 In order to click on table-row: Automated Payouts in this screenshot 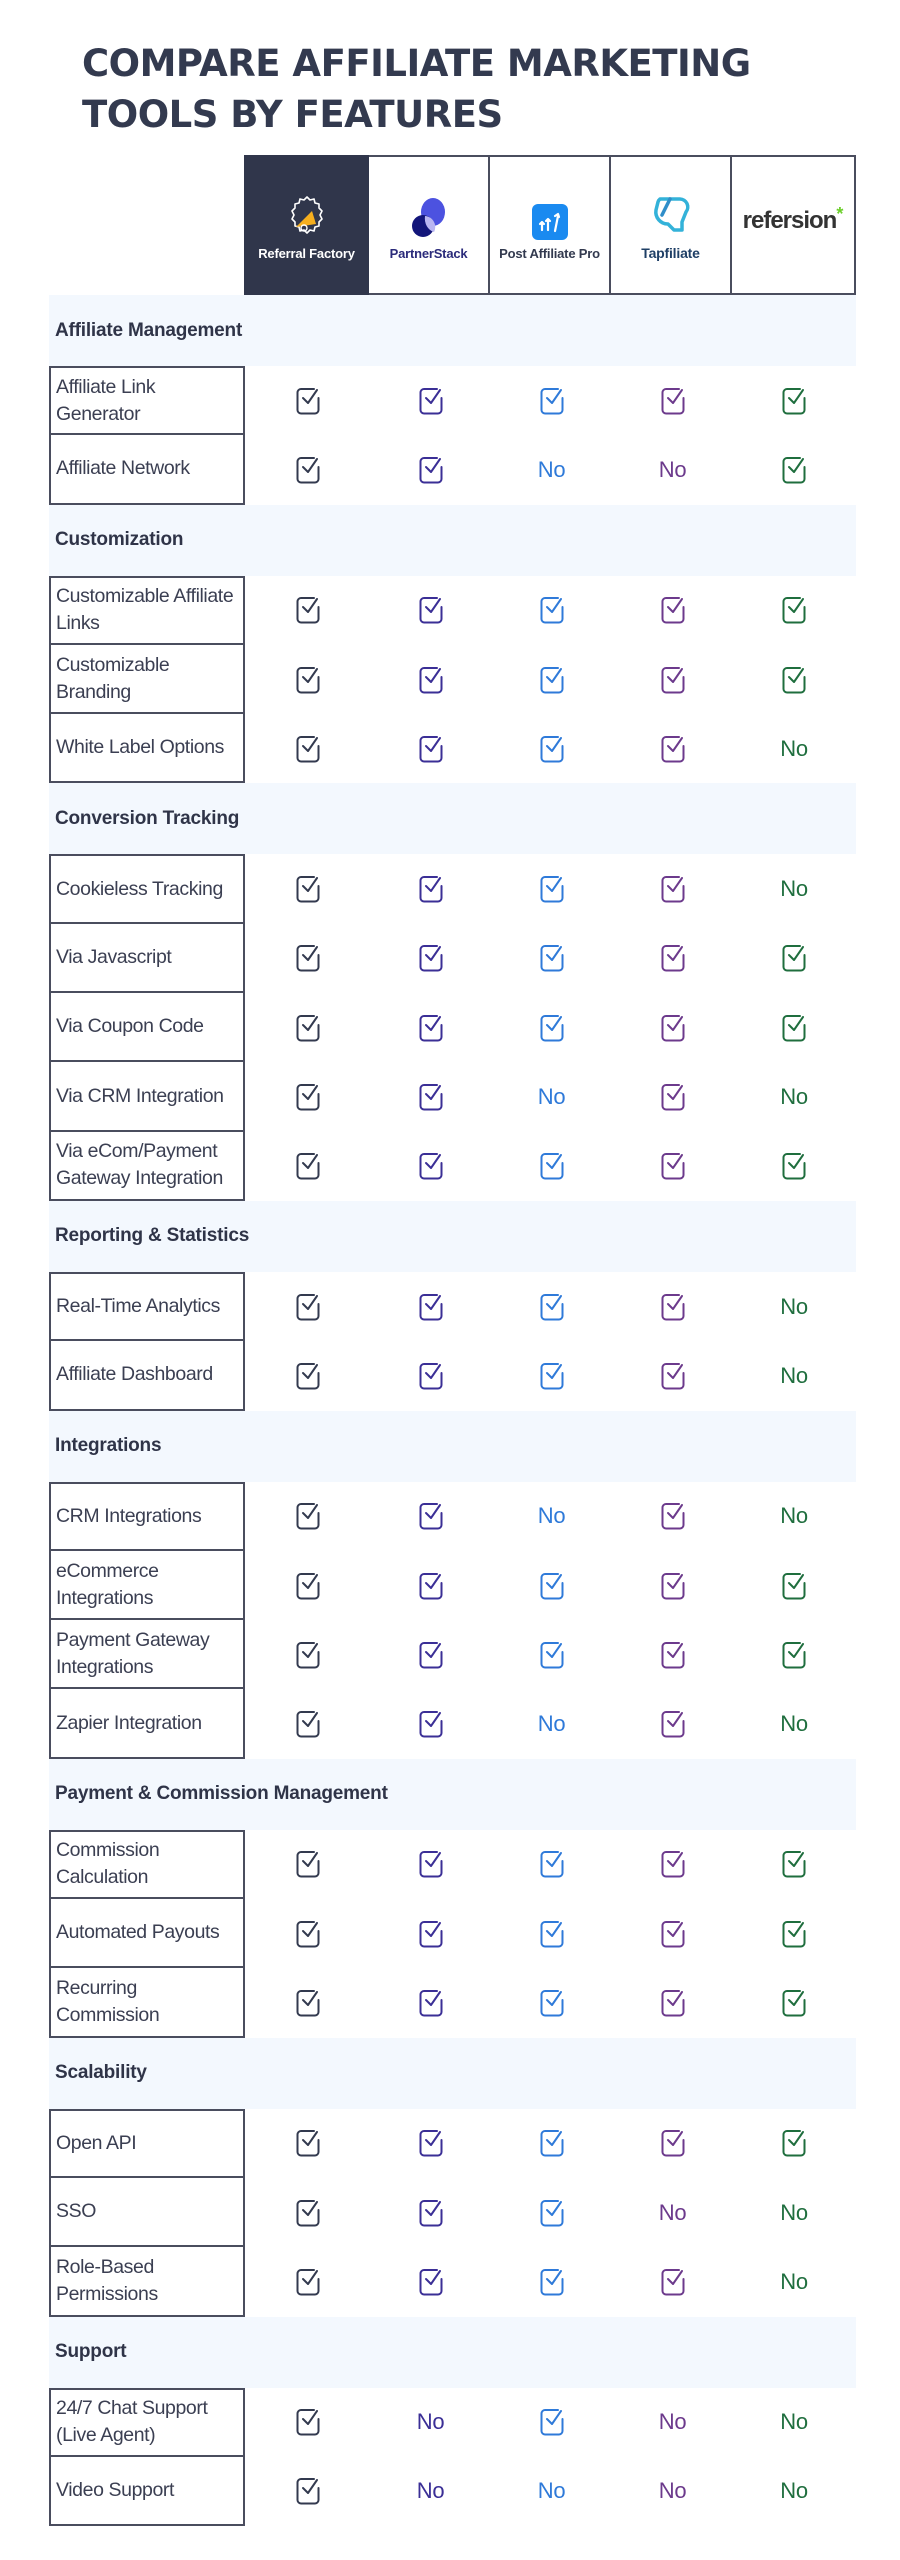, I will do `click(452, 1934)`.